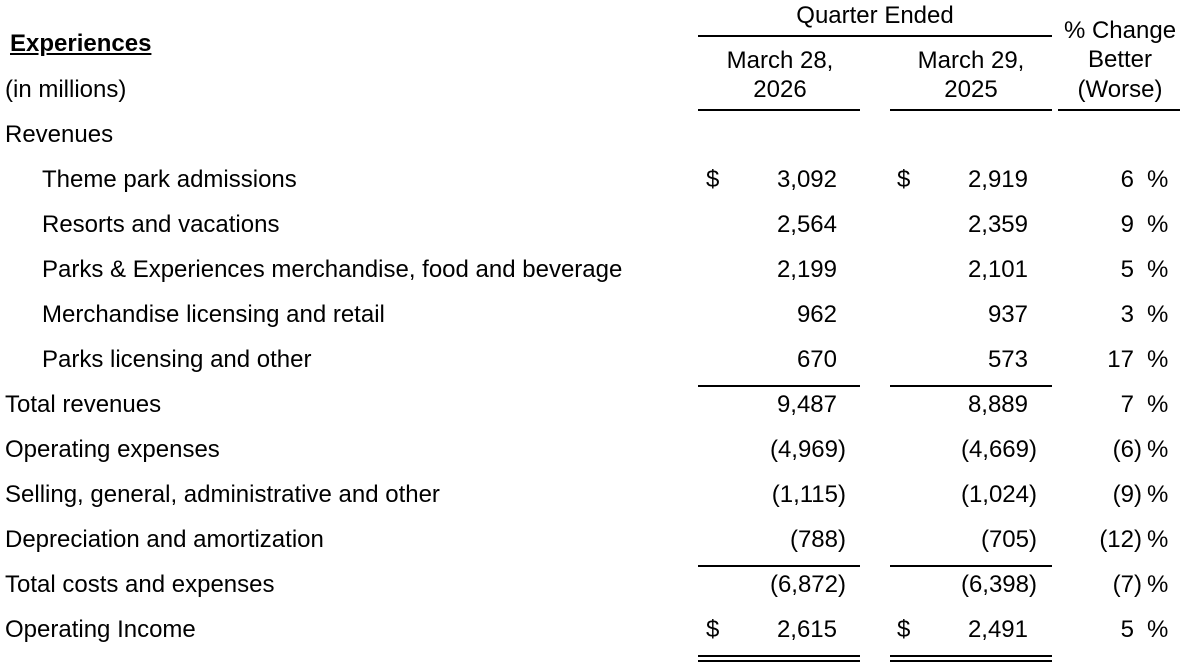  What do you see at coordinates (816, 359) in the screenshot?
I see `amount: 670` at bounding box center [816, 359].